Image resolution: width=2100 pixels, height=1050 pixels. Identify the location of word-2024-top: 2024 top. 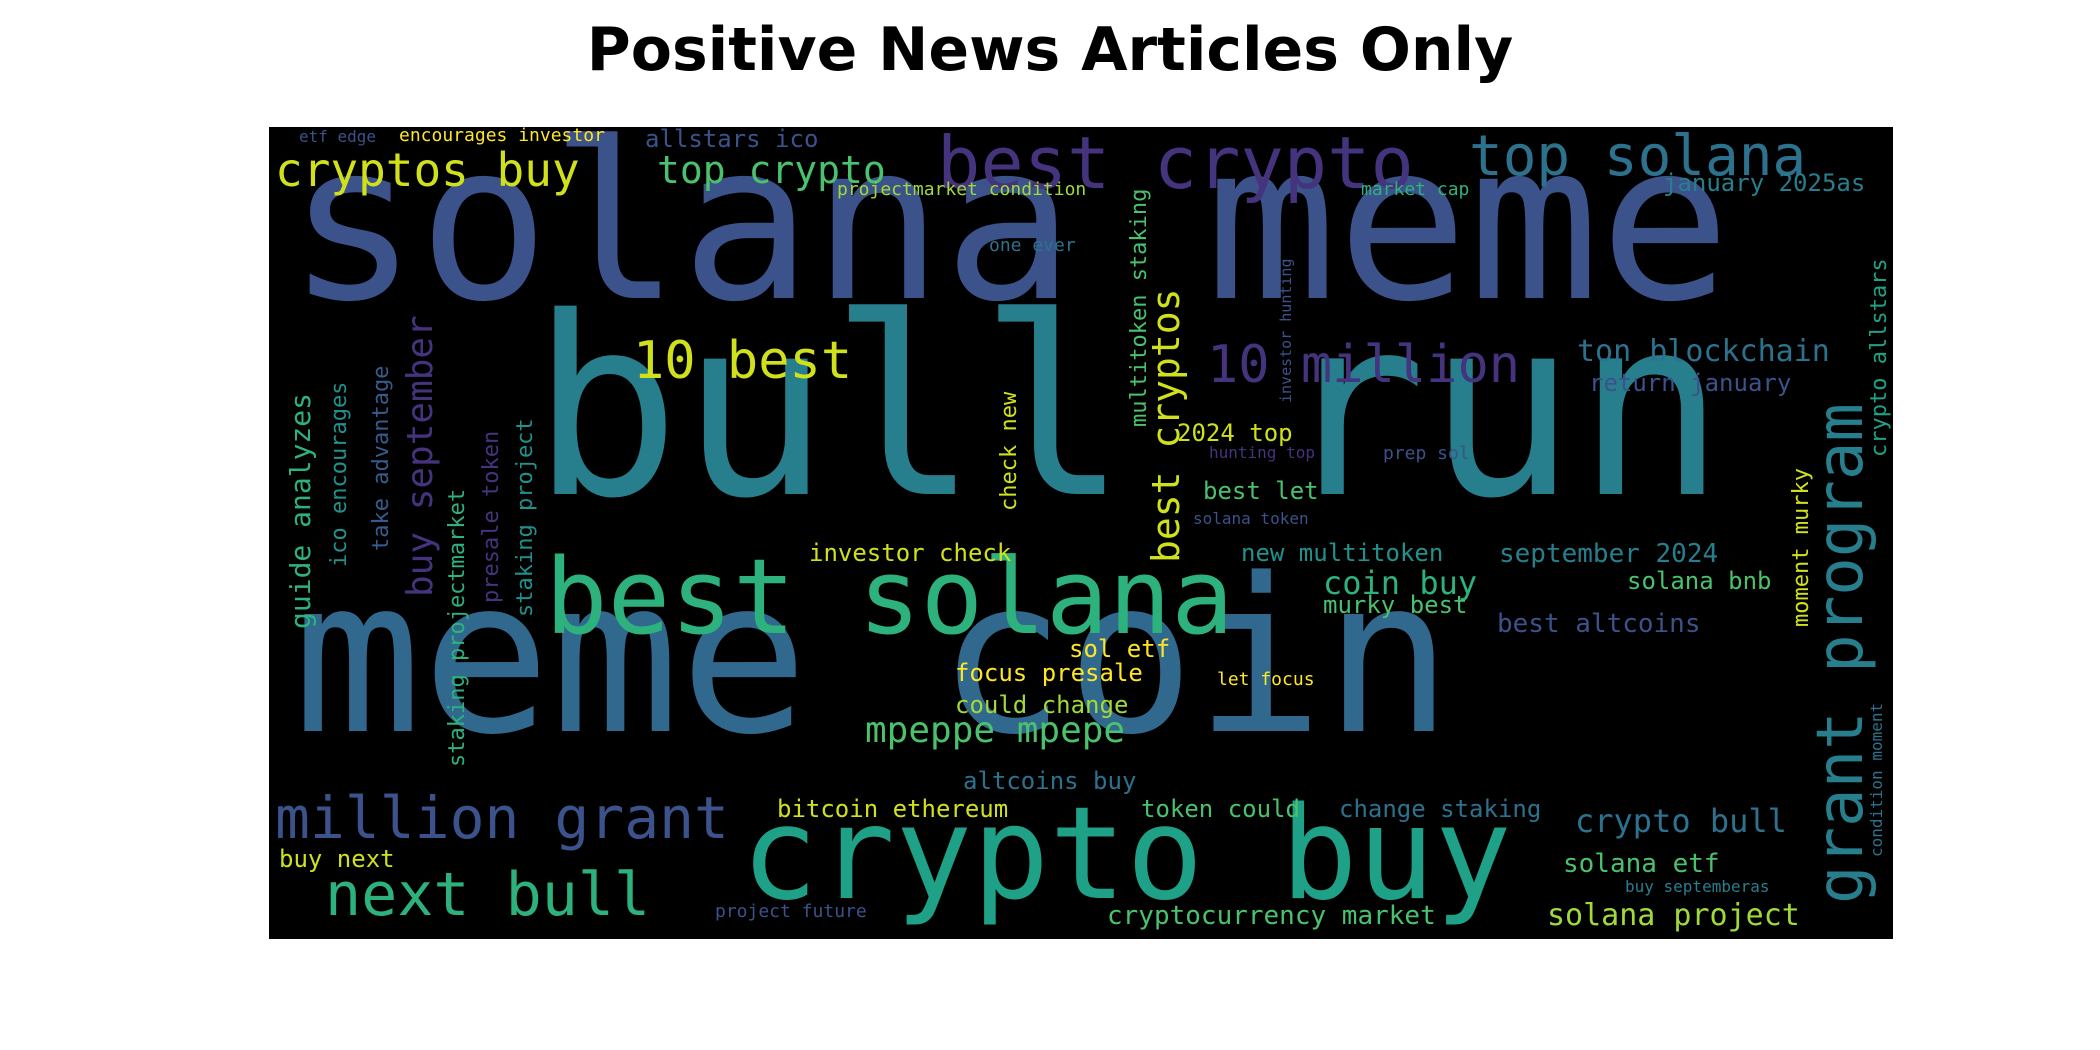
(1235, 433).